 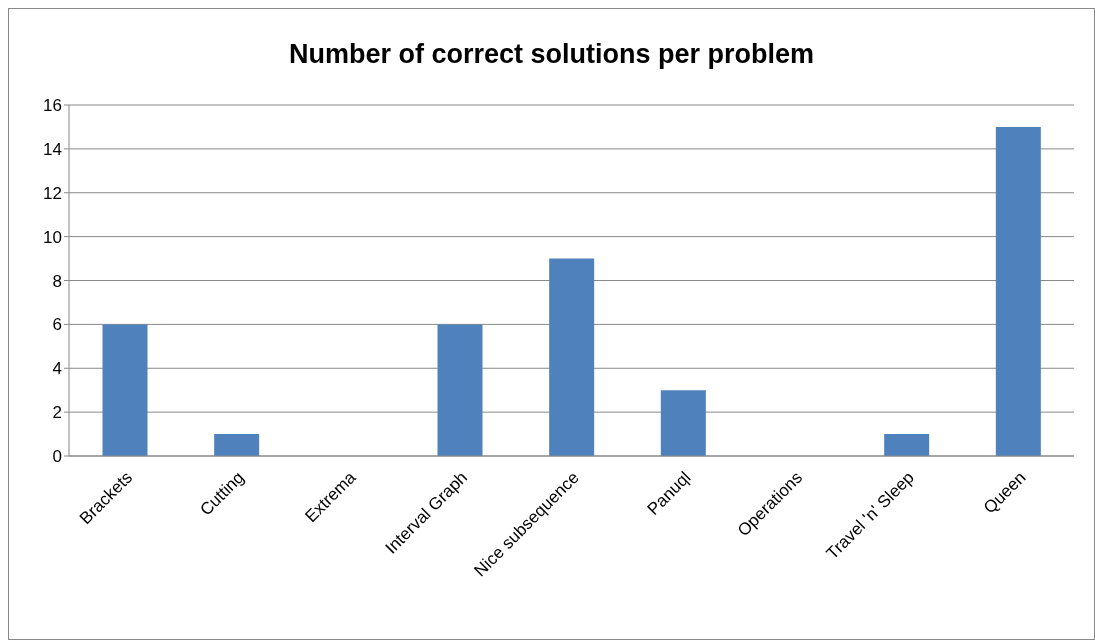 What do you see at coordinates (52, 193) in the screenshot?
I see `y-tick-label: 12` at bounding box center [52, 193].